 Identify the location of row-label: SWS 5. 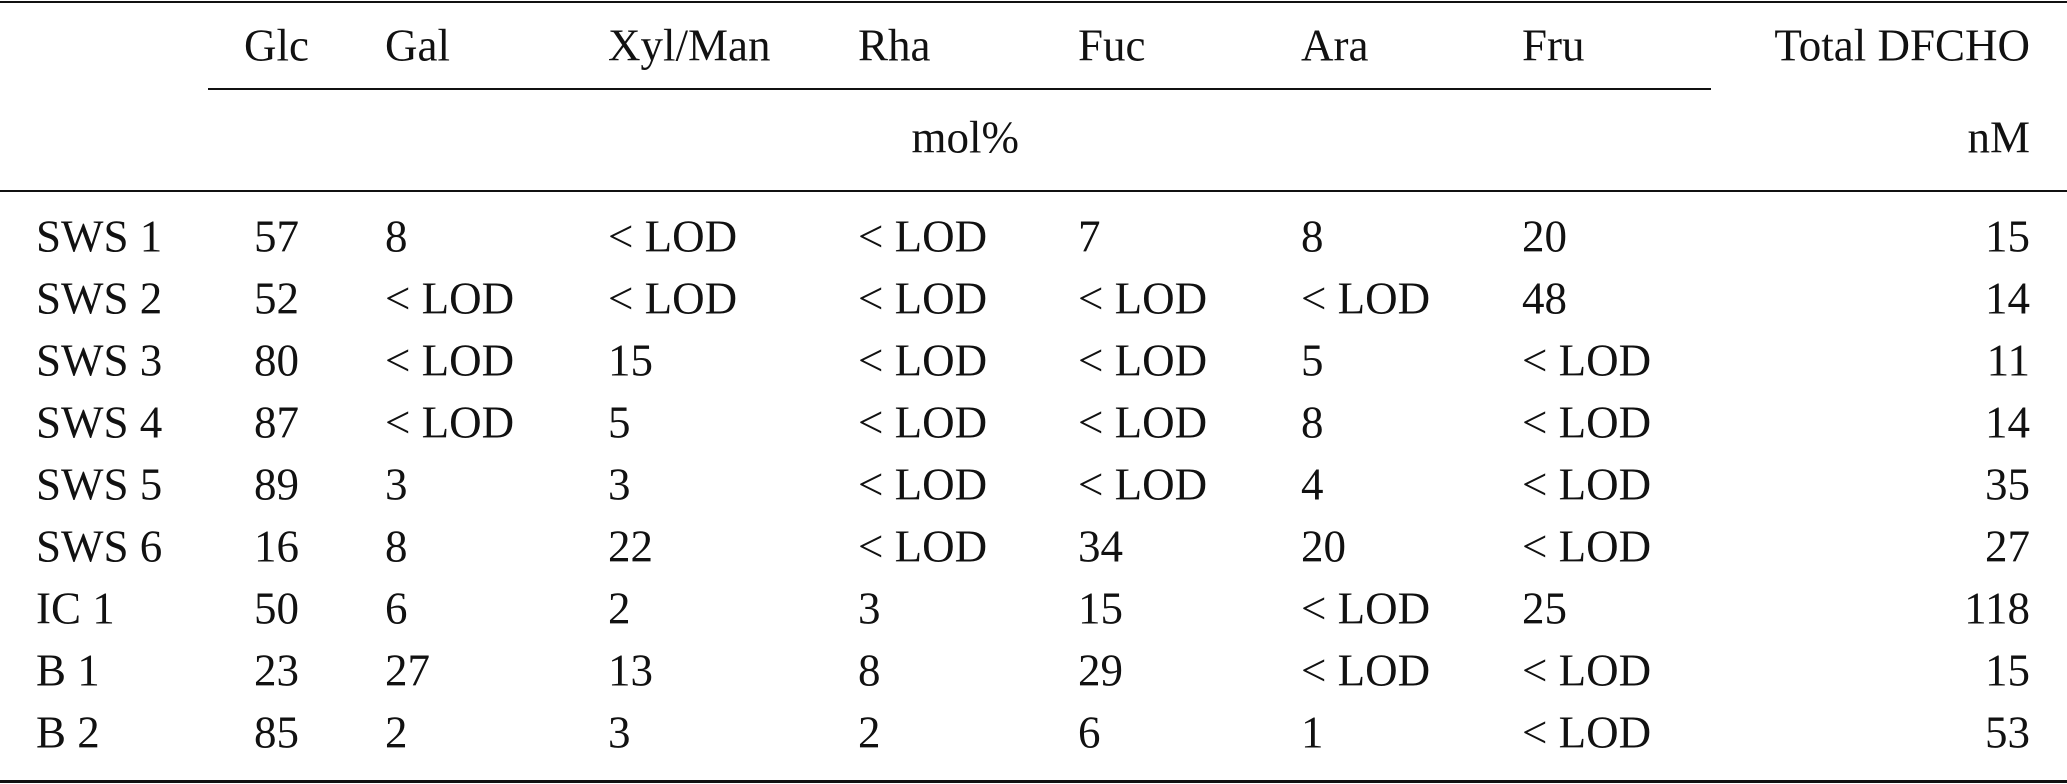
(99, 484).